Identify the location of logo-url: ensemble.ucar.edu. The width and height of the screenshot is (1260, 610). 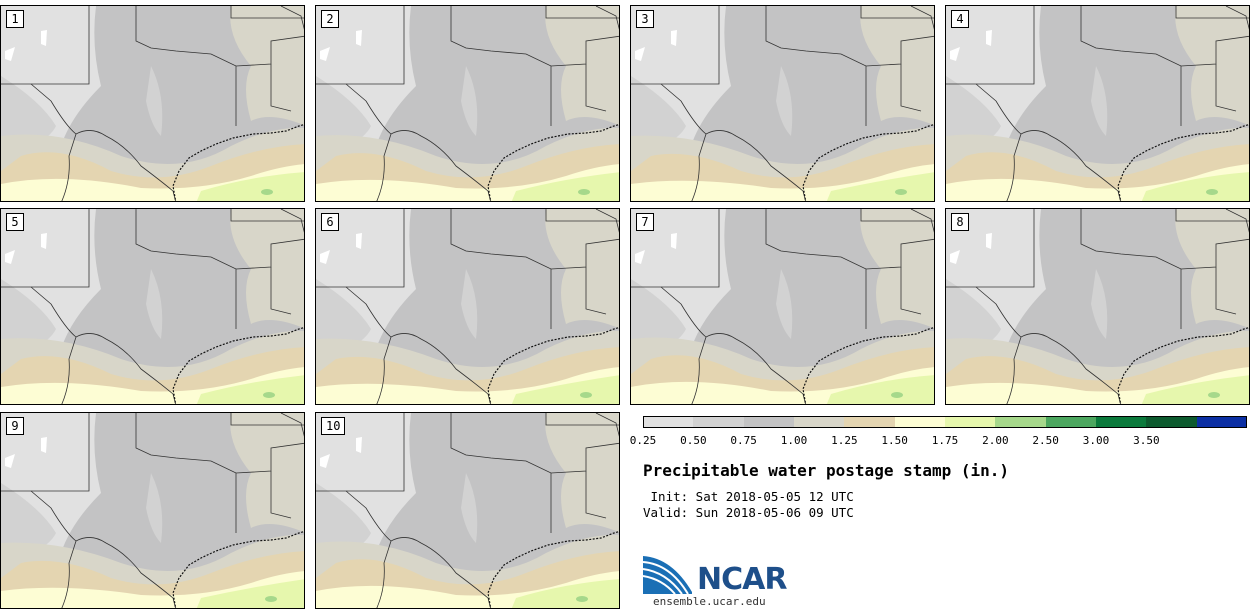
(709, 601).